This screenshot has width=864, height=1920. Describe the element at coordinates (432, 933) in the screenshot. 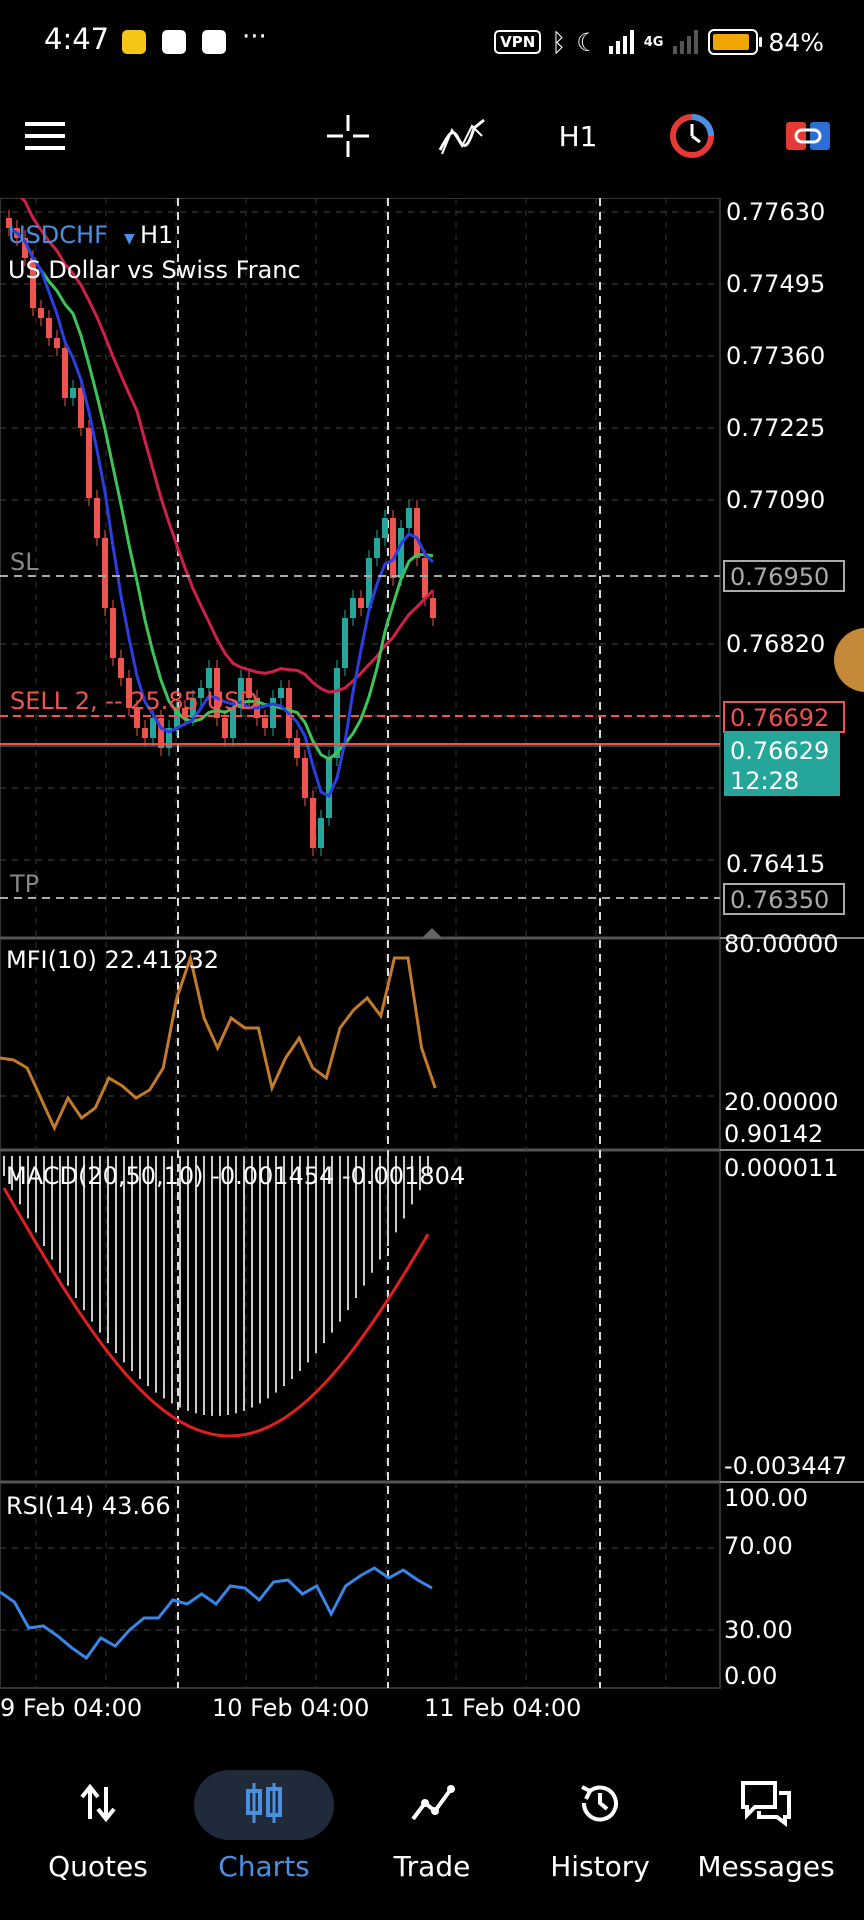

I see `pane-resize-handle-icon` at that location.